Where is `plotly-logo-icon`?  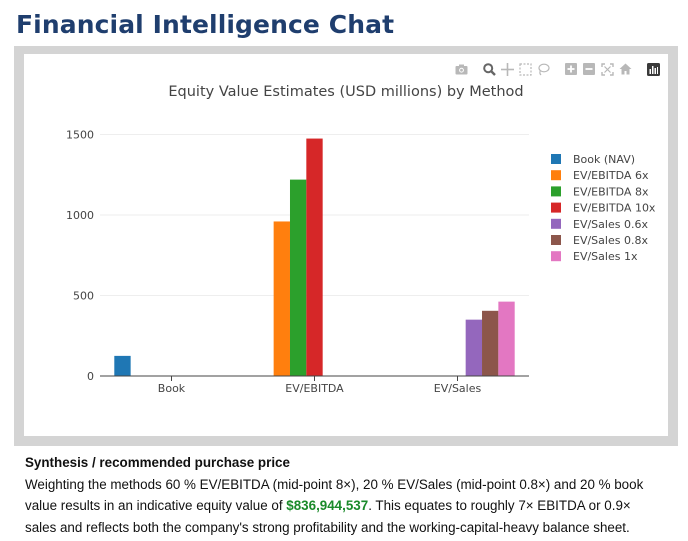 plotly-logo-icon is located at coordinates (653, 69).